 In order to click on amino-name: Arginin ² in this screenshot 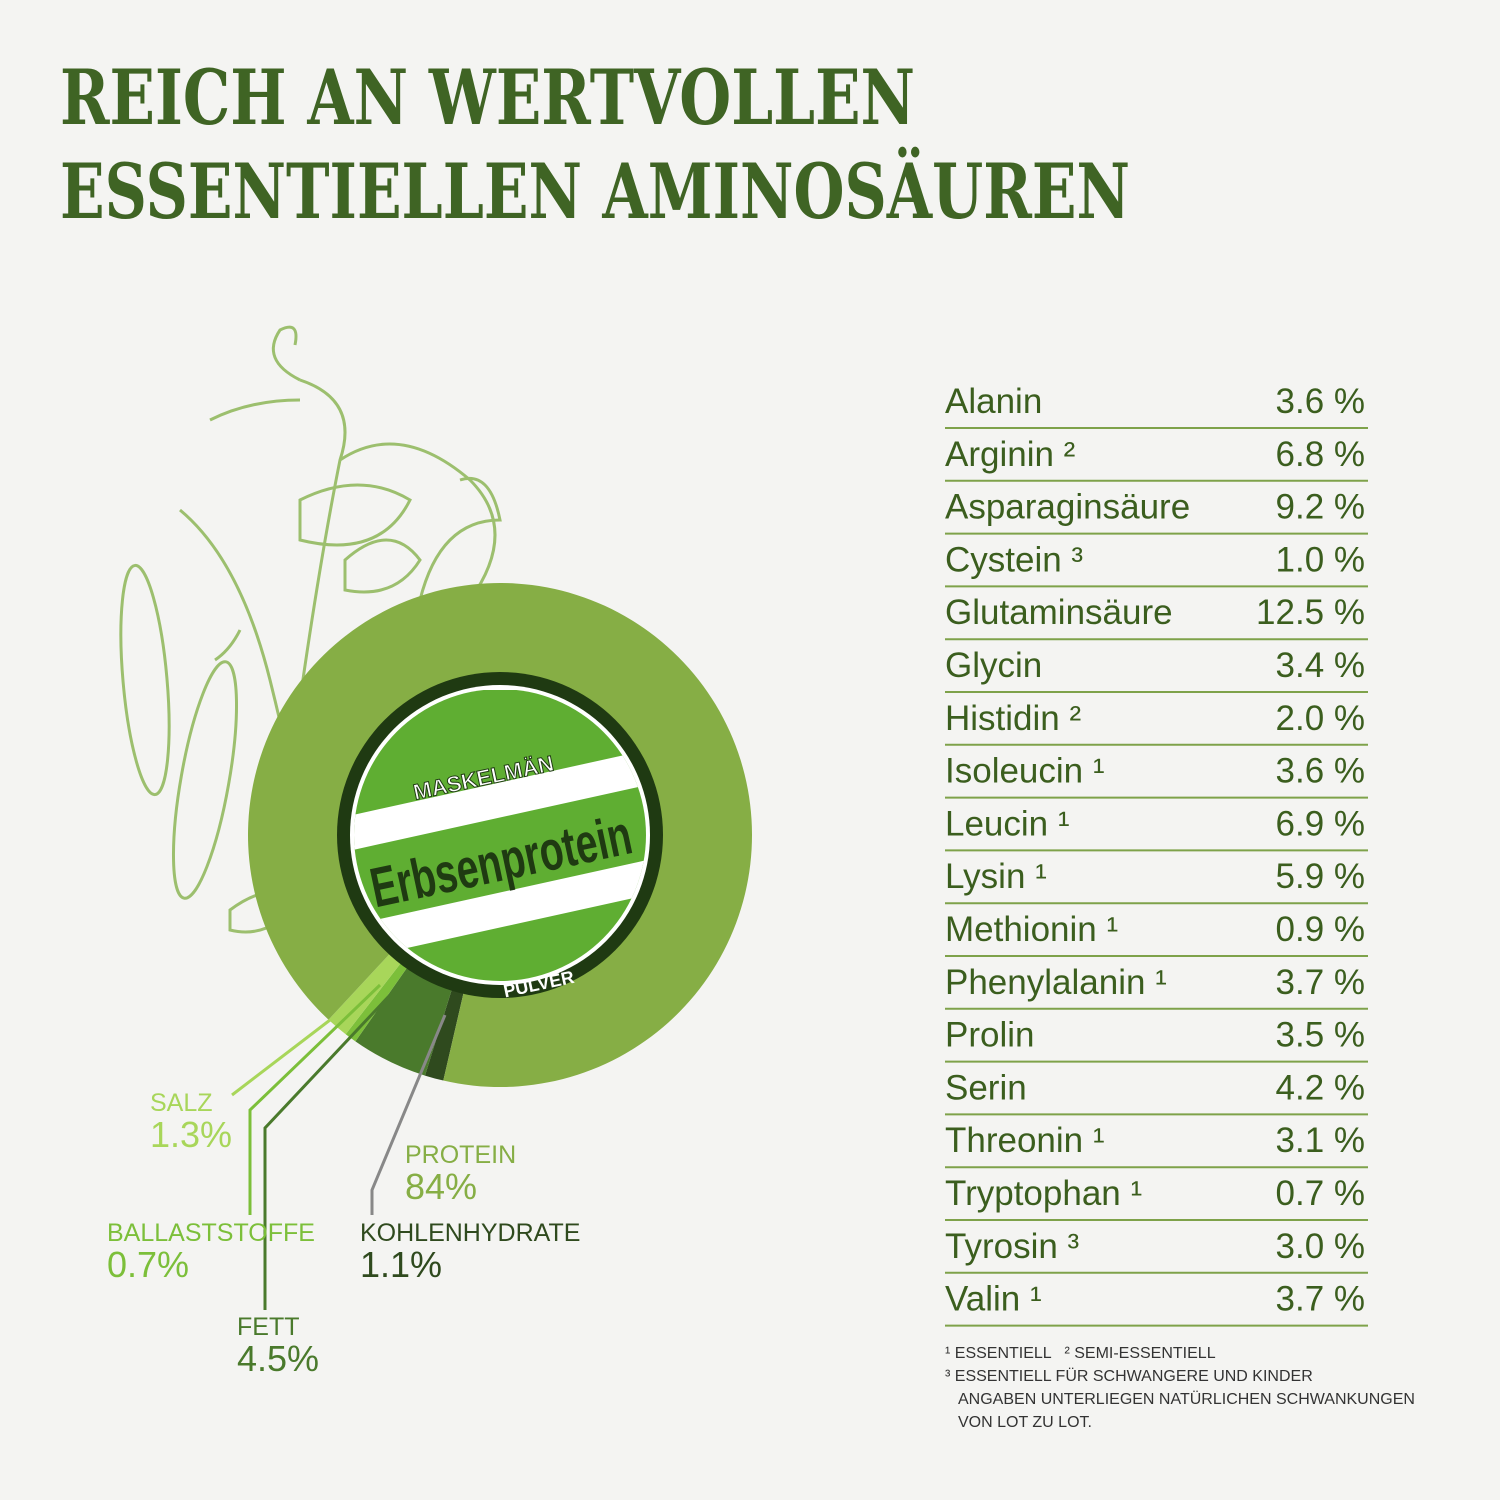, I will do `click(1010, 454)`.